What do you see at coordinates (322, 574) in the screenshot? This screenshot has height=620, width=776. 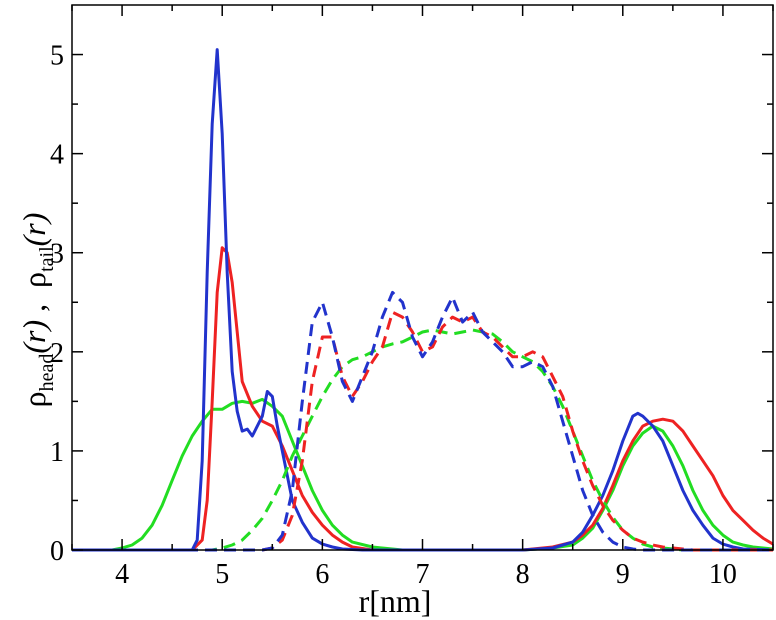 I see `x-tick-label: 6` at bounding box center [322, 574].